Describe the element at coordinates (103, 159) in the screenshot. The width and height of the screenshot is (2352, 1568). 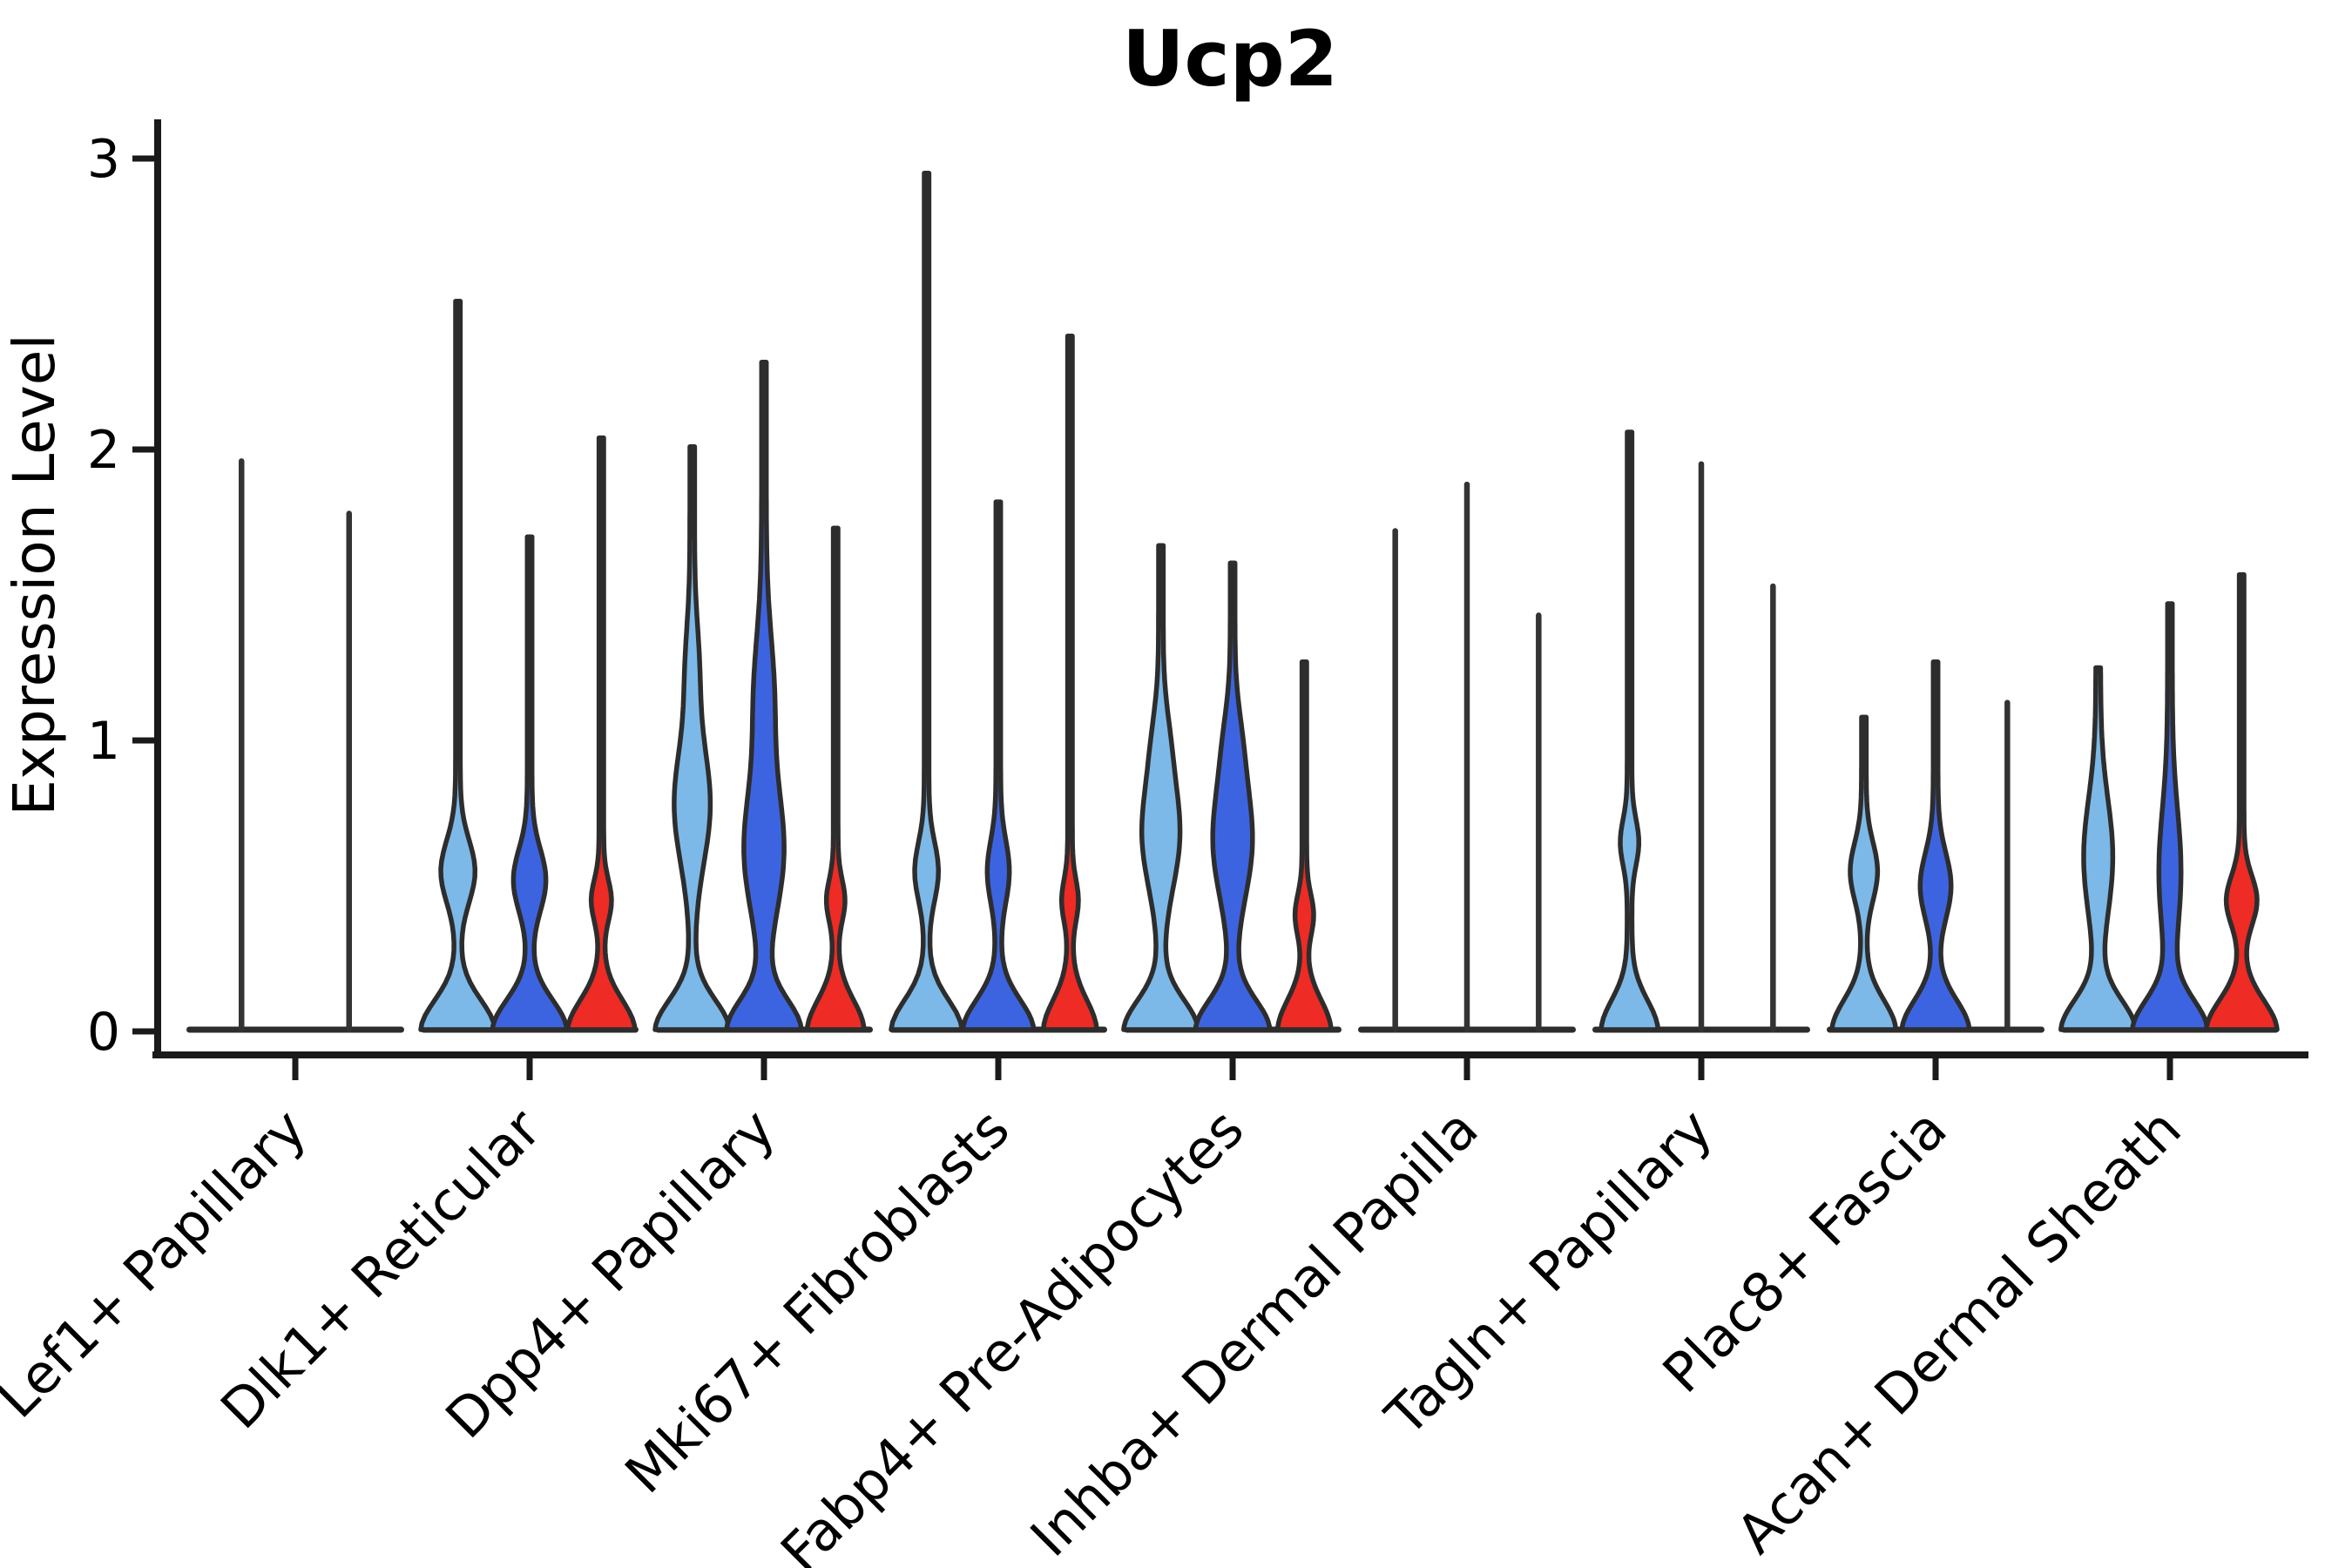
I see `y-tick-label: 3` at that location.